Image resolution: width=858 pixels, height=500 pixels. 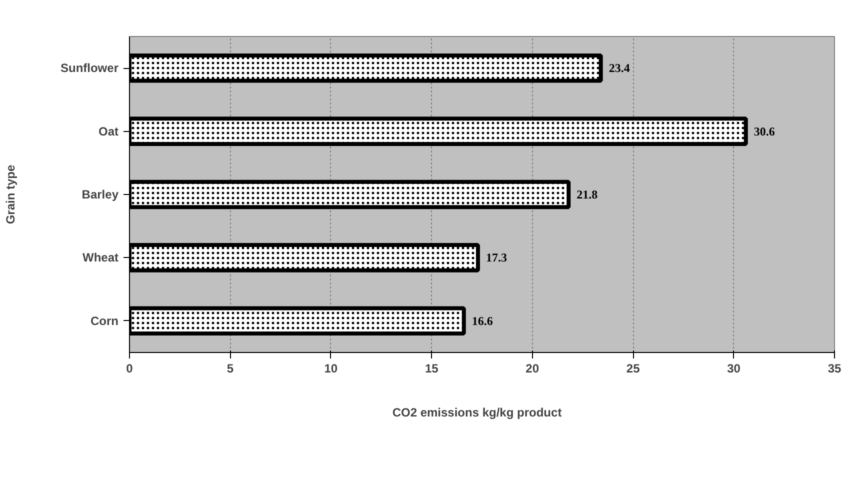 What do you see at coordinates (482, 321) in the screenshot?
I see `data-label: 16.6` at bounding box center [482, 321].